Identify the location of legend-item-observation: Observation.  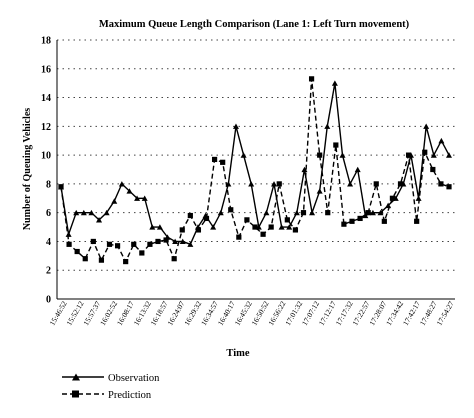
(111, 378).